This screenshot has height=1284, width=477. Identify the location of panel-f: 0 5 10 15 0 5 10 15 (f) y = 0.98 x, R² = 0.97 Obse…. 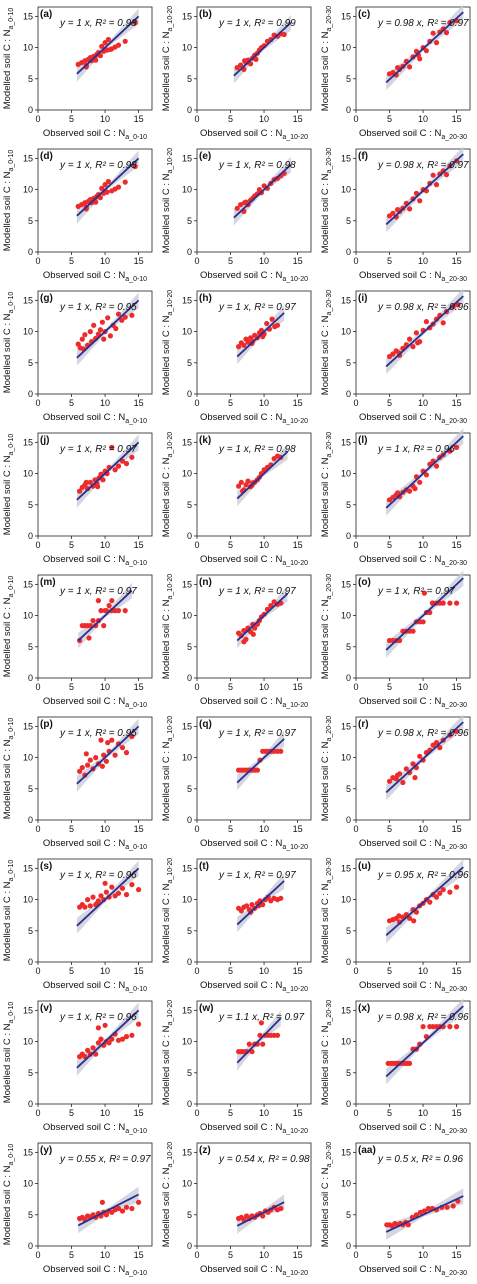
(395, 214).